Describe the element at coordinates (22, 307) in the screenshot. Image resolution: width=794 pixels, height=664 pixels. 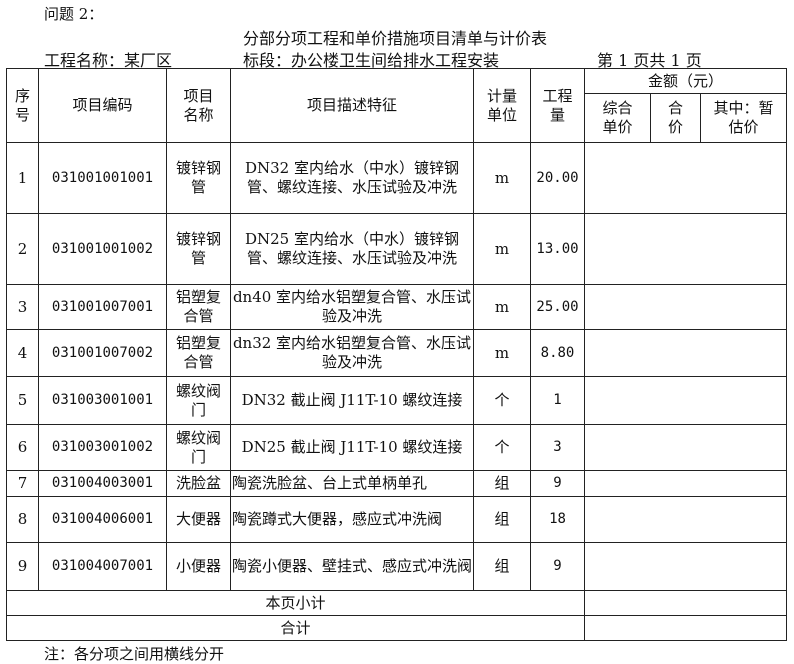
I see `row-seq: 3` at that location.